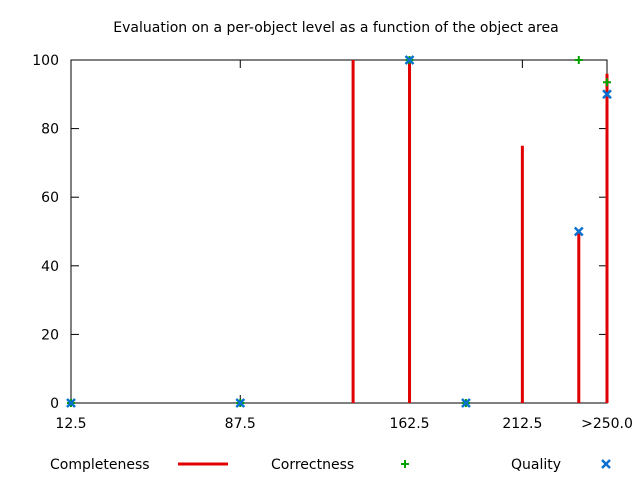  I want to click on legend-label: Correctness, so click(312, 465).